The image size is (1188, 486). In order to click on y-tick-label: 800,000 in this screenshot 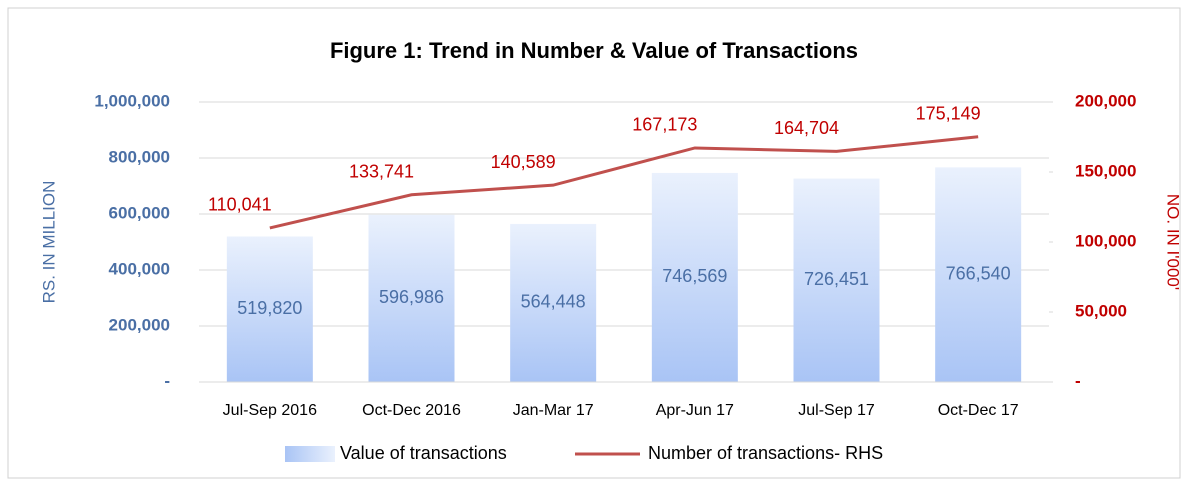, I will do `click(139, 156)`.